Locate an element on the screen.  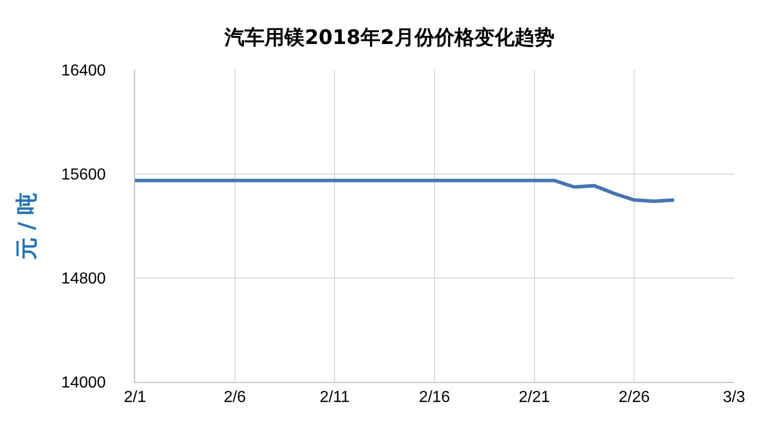
y-axis-title: 元 / 吨 is located at coordinates (27, 226).